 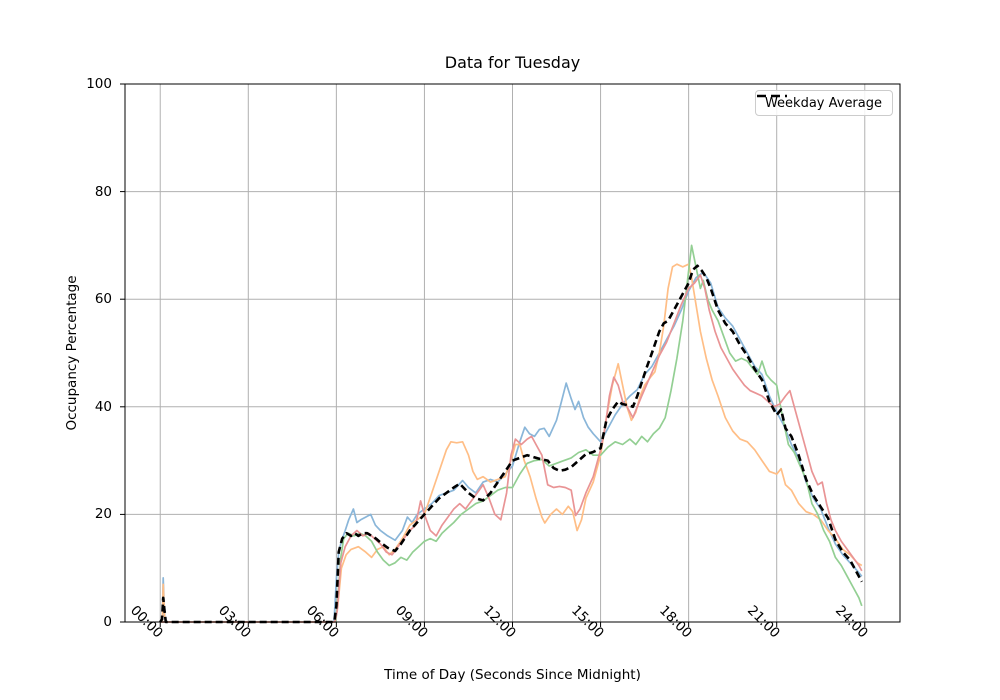 I want to click on y-tick-label: 20, so click(x=103, y=514).